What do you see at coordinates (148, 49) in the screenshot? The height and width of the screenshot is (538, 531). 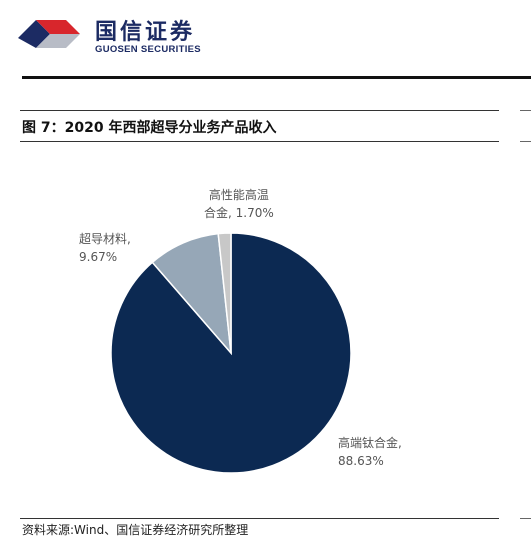 I see `brand-name-en: GUOSEN SECURITIES` at bounding box center [148, 49].